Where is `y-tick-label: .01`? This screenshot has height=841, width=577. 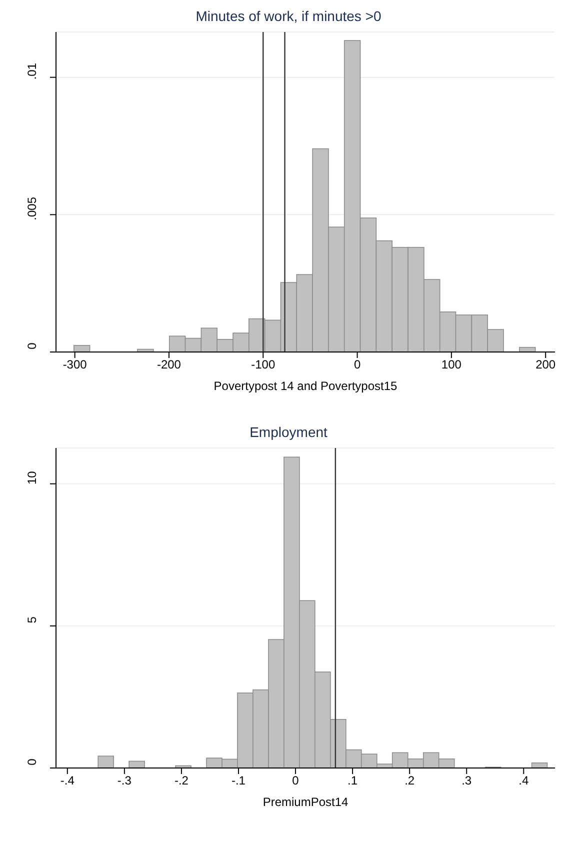
y-tick-label: .01 is located at coordinates (32, 71).